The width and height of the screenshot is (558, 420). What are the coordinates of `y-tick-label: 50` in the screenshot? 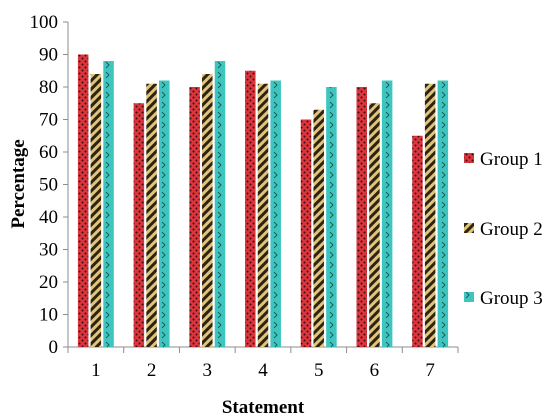 It's located at (48, 185).